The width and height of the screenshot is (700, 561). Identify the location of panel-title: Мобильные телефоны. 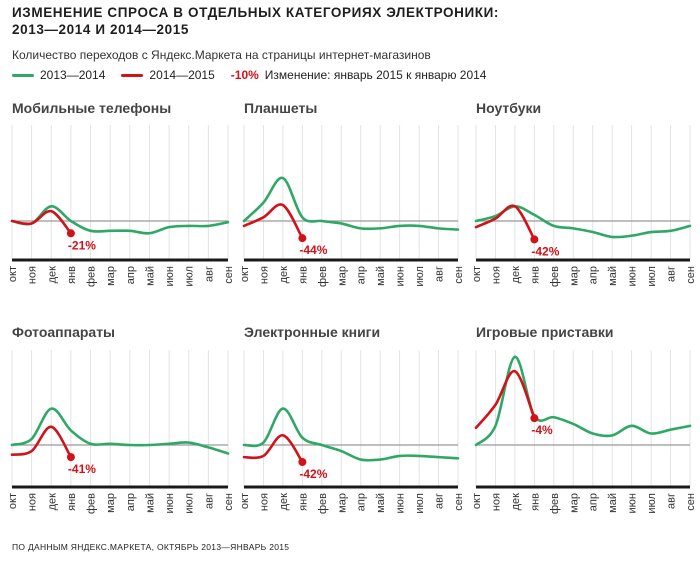
(91, 108).